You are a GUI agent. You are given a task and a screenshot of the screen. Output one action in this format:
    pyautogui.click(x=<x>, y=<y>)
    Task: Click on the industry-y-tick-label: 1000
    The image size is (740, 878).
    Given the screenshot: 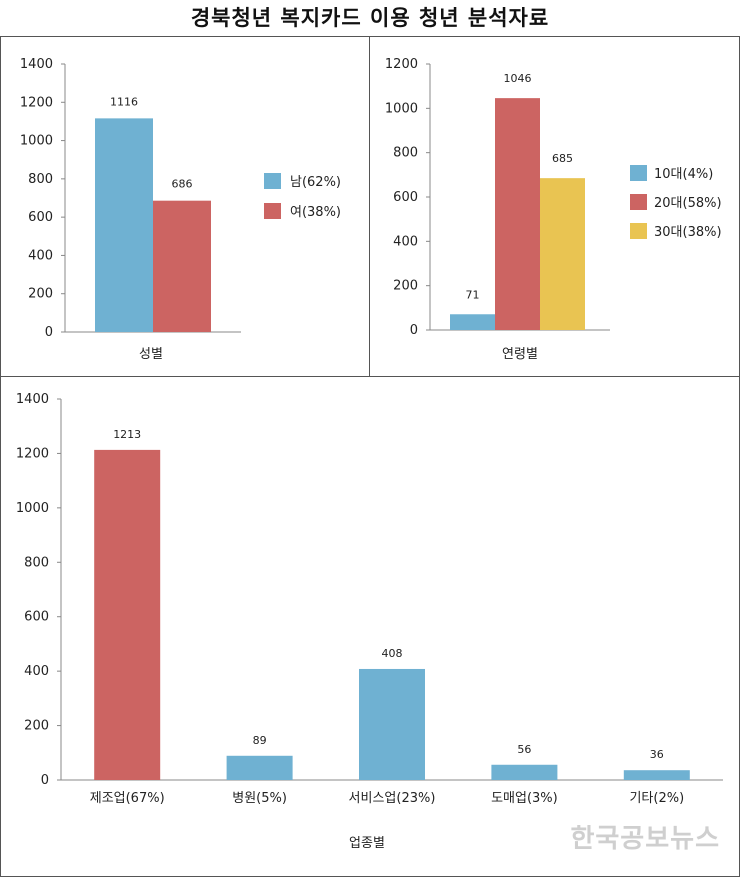 What is the action you would take?
    pyautogui.click(x=32, y=508)
    